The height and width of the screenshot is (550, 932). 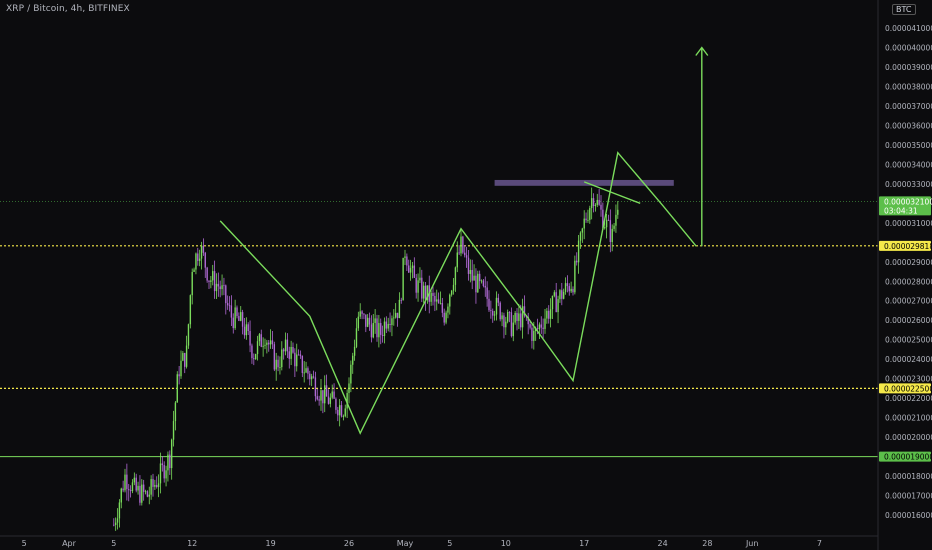 What do you see at coordinates (908, 496) in the screenshot?
I see `price-tick-label: 0.000017000` at bounding box center [908, 496].